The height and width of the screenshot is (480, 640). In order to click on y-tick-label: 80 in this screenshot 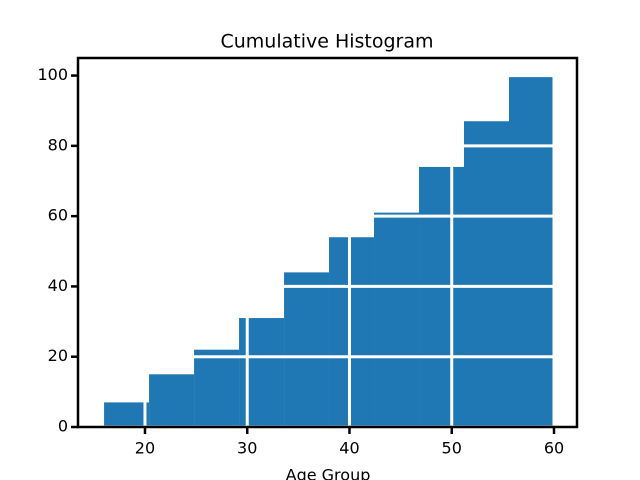, I will do `click(58, 144)`.